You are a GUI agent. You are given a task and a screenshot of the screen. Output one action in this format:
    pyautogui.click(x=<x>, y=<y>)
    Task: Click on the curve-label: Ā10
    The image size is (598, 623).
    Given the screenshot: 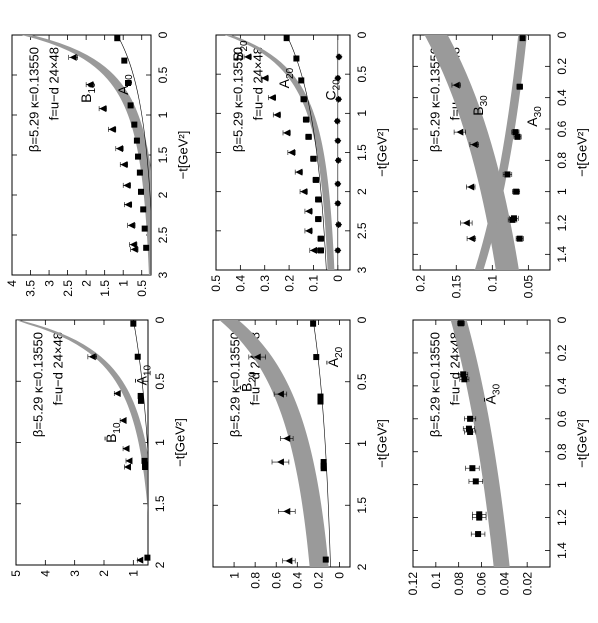 What is the action you would take?
    pyautogui.click(x=143, y=374)
    